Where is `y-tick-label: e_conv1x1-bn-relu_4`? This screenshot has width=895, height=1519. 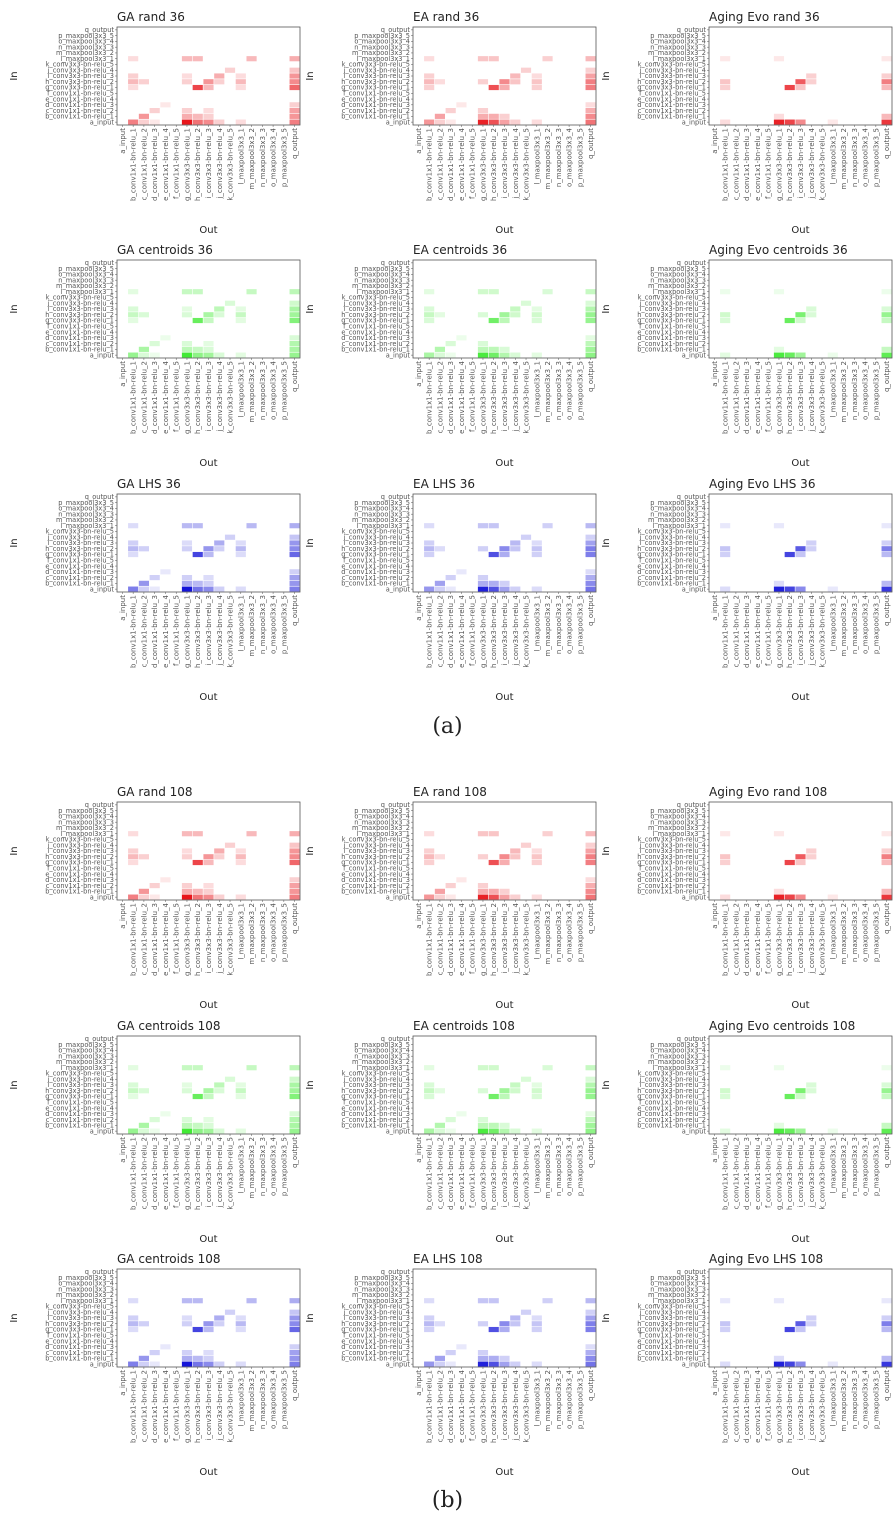 y-tick-label: e_conv1x1-bn-relu_4 is located at coordinates (79, 1108).